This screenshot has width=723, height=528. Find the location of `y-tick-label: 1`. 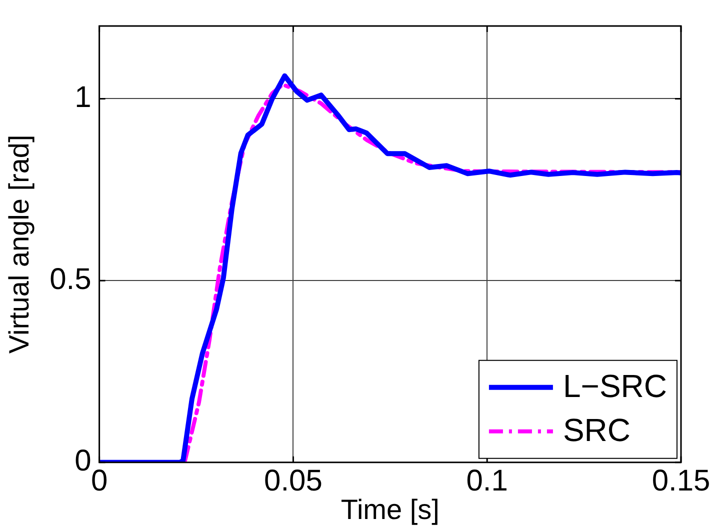

y-tick-label: 1 is located at coordinates (83, 97).